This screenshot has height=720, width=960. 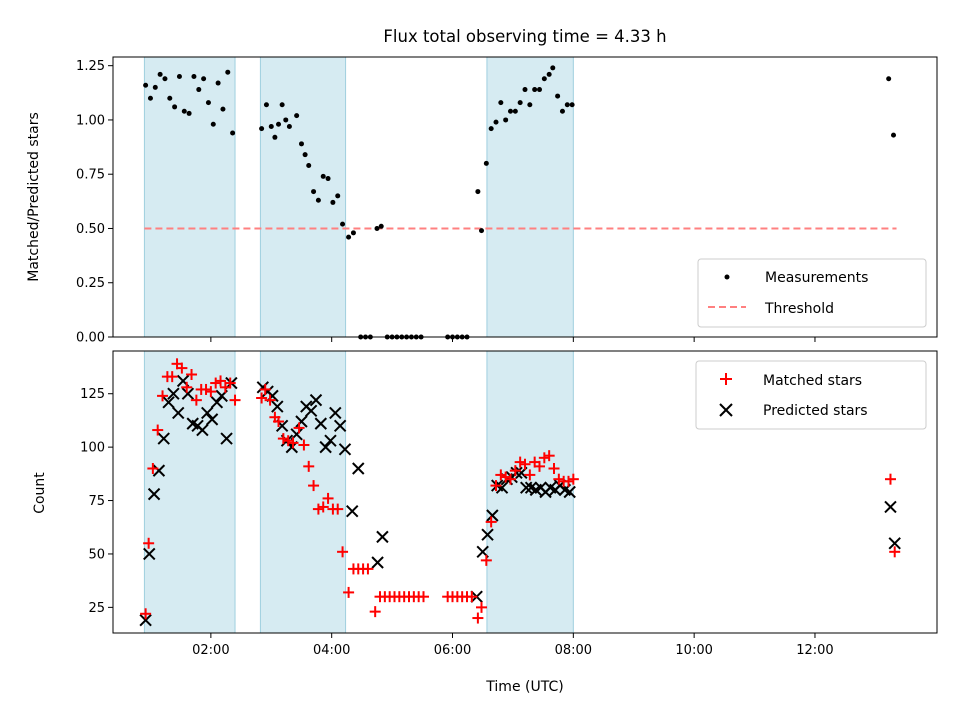 I want to click on legend-measurements-label: Measurements, so click(x=816, y=278).